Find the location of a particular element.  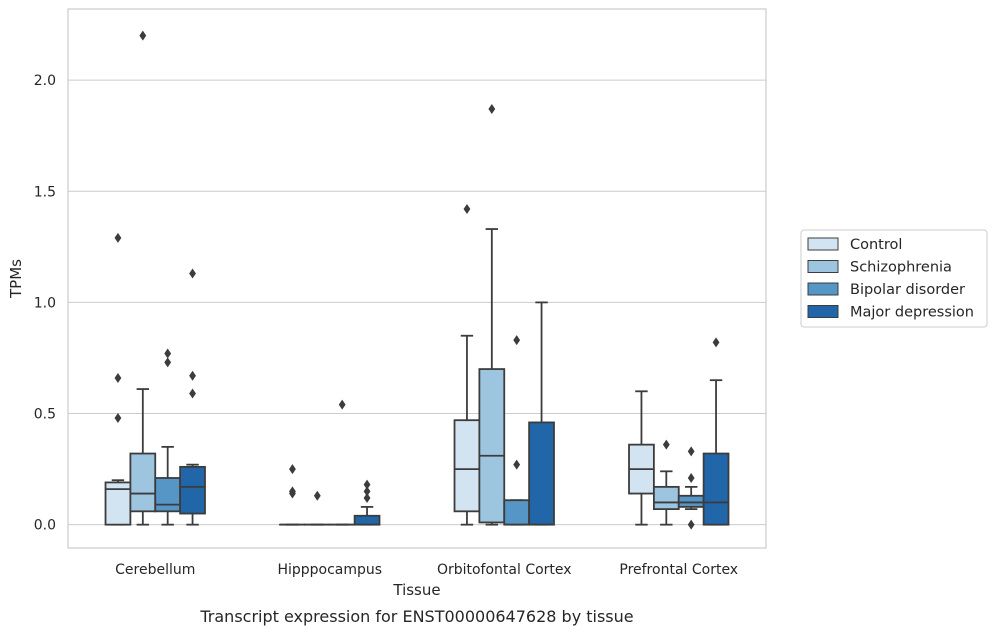

legend-frame is located at coordinates (894, 278).